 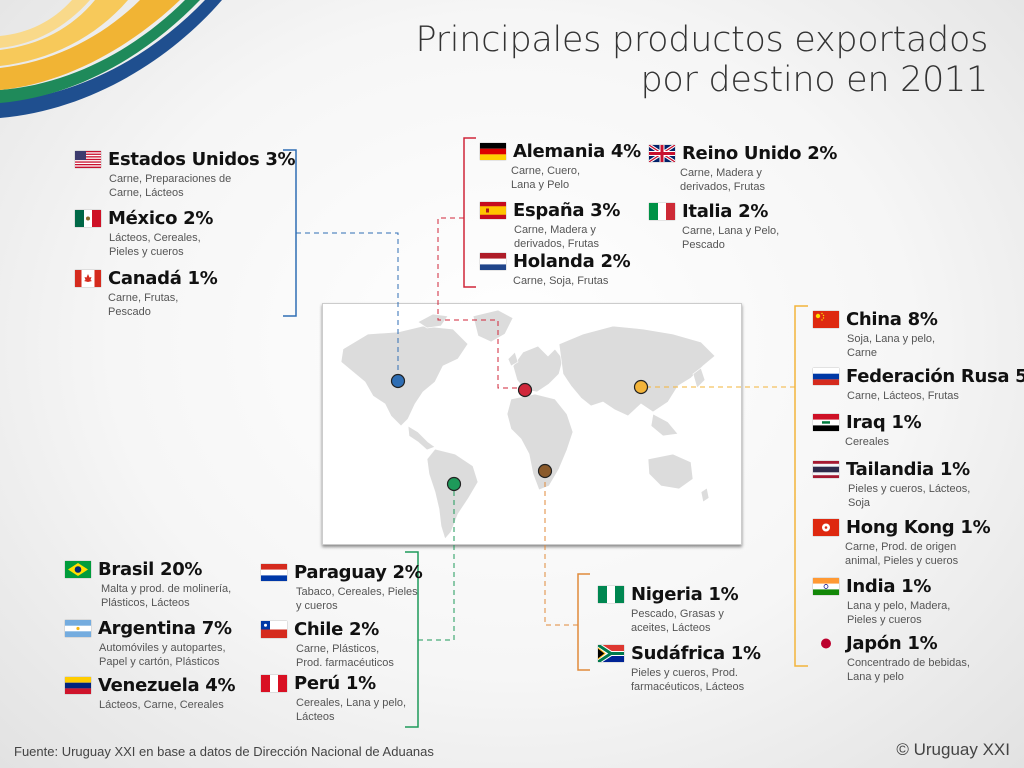 What do you see at coordinates (335, 683) in the screenshot?
I see `country-name: Perú 1%` at bounding box center [335, 683].